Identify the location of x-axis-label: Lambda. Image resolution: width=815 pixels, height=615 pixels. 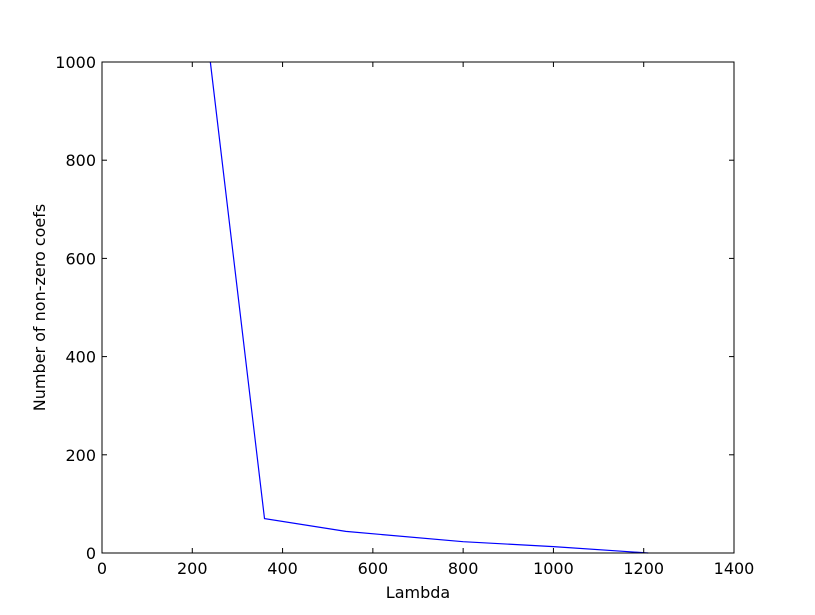
(418, 592).